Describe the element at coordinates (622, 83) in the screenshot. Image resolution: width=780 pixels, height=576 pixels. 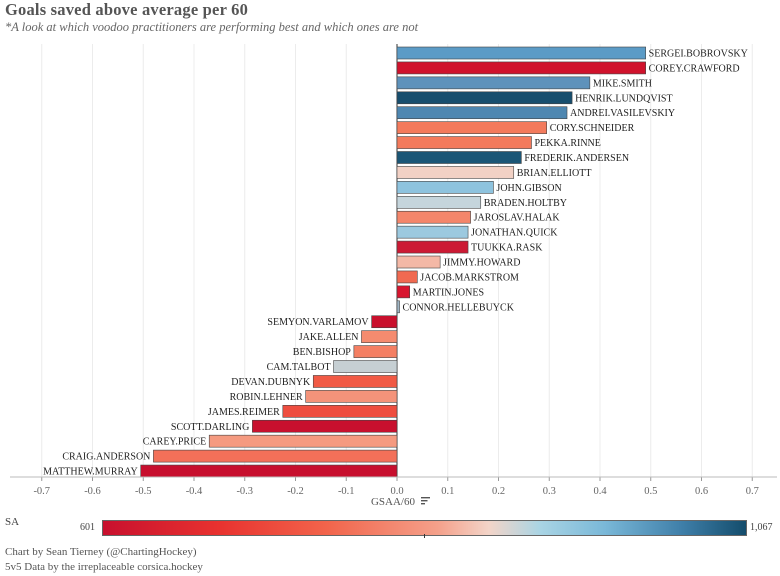
I see `bar-label: MIKE.SMITH` at that location.